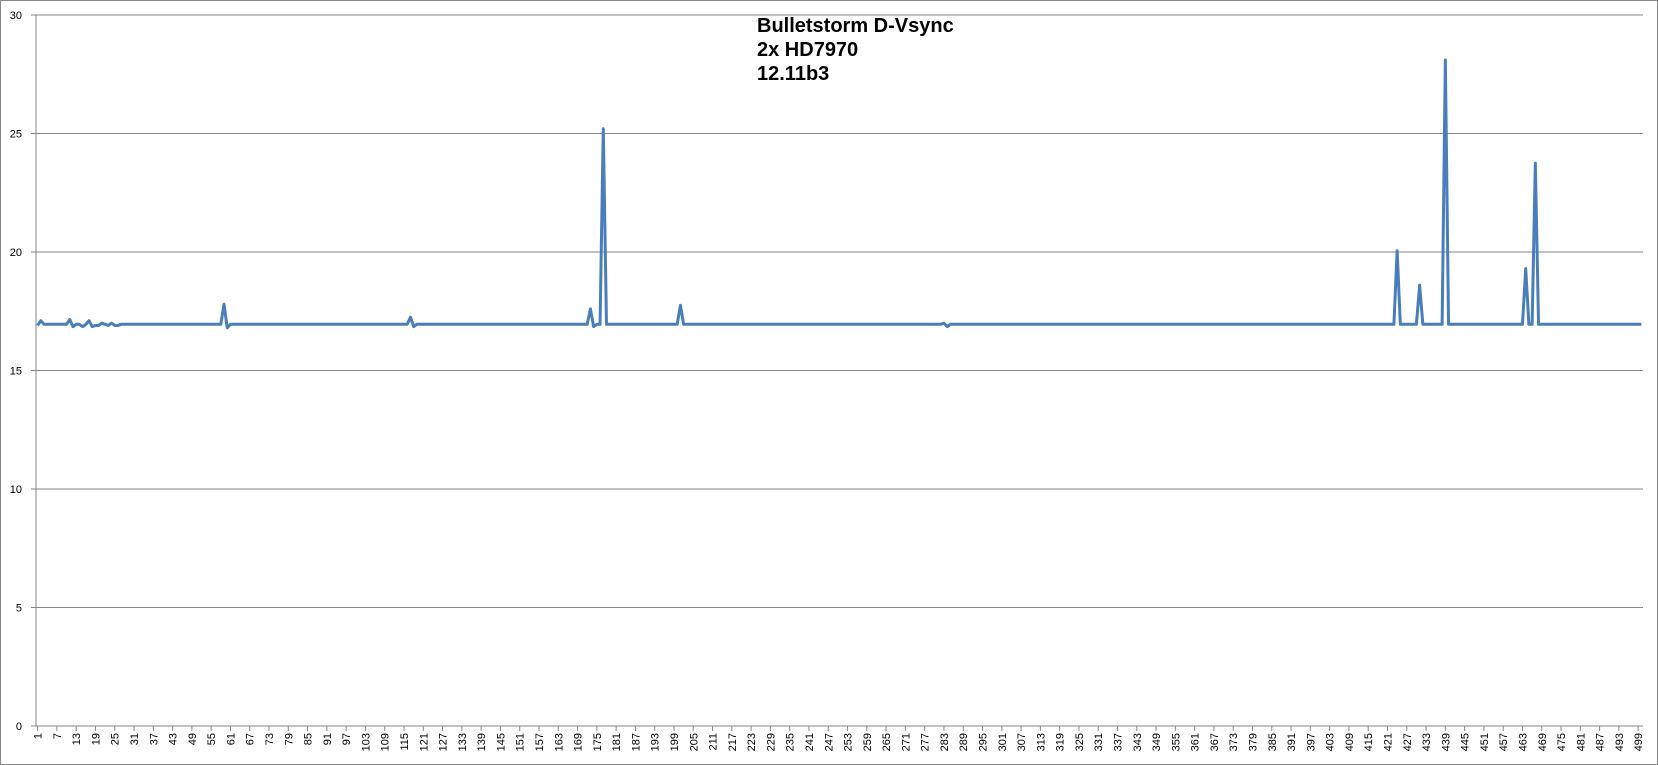  I want to click on x-tick-label: 283, so click(945, 742).